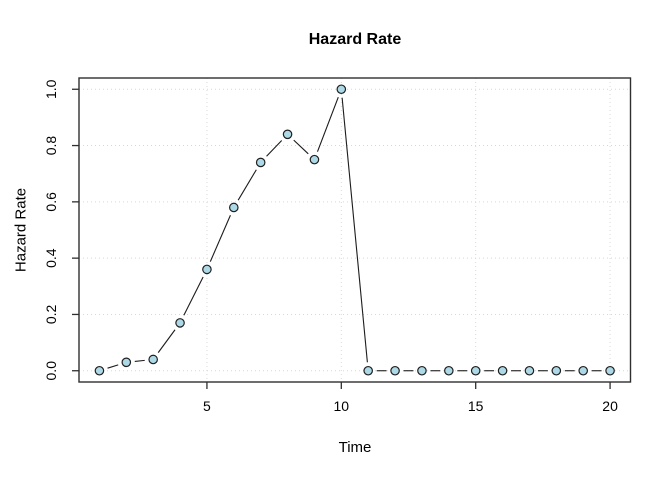  What do you see at coordinates (51, 89) in the screenshot?
I see `y-tick-label: 1.0` at bounding box center [51, 89].